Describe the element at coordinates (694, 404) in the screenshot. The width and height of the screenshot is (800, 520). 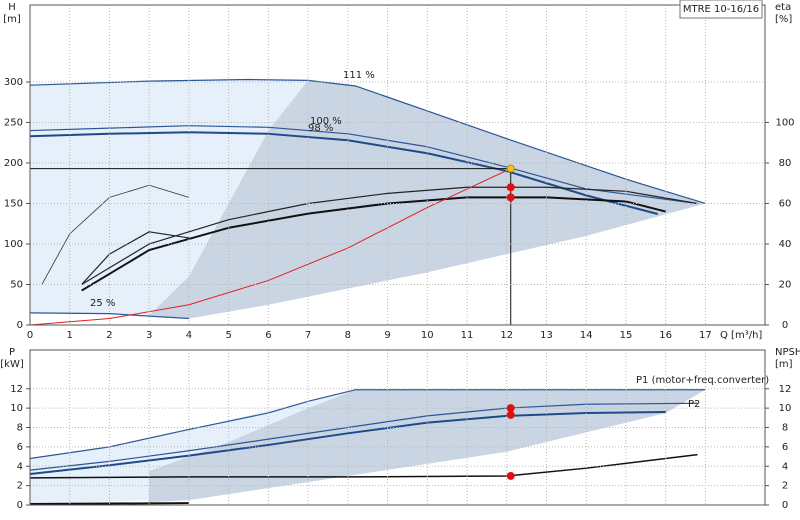
I see `curve-label: P2` at that location.